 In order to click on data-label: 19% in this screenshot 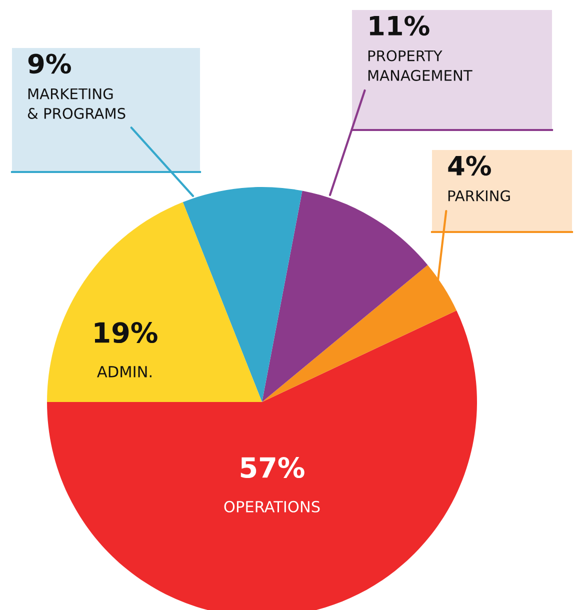, I will do `click(126, 333)`.